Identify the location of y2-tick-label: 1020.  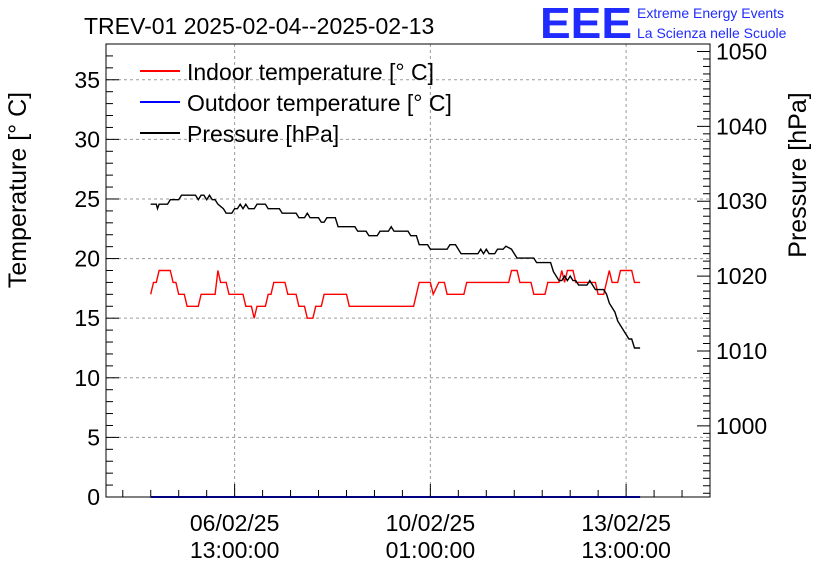
(741, 276).